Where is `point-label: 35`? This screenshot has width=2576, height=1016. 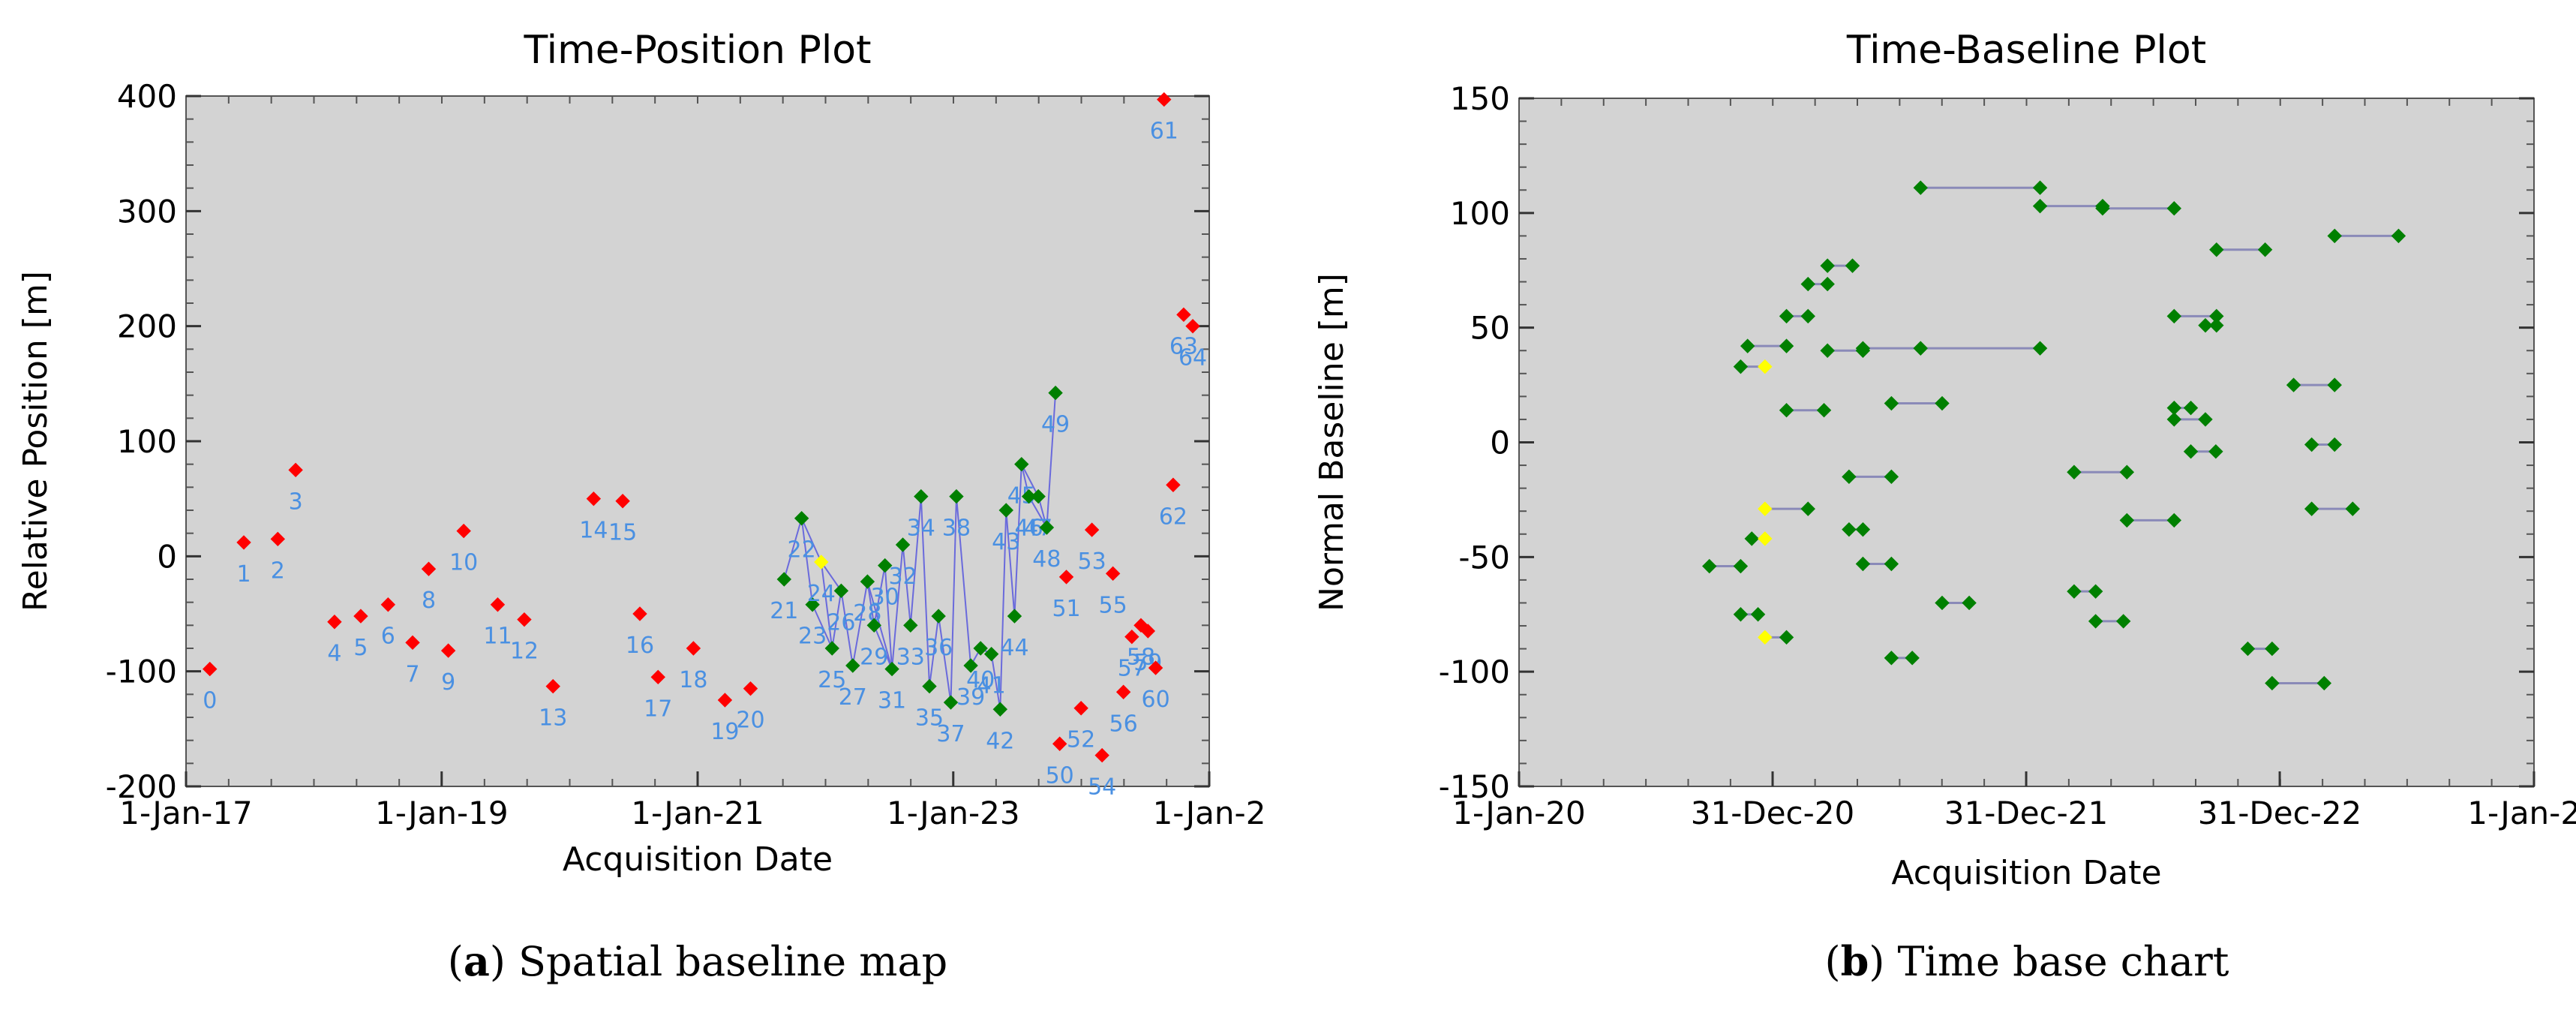
point-label: 35 is located at coordinates (929, 718).